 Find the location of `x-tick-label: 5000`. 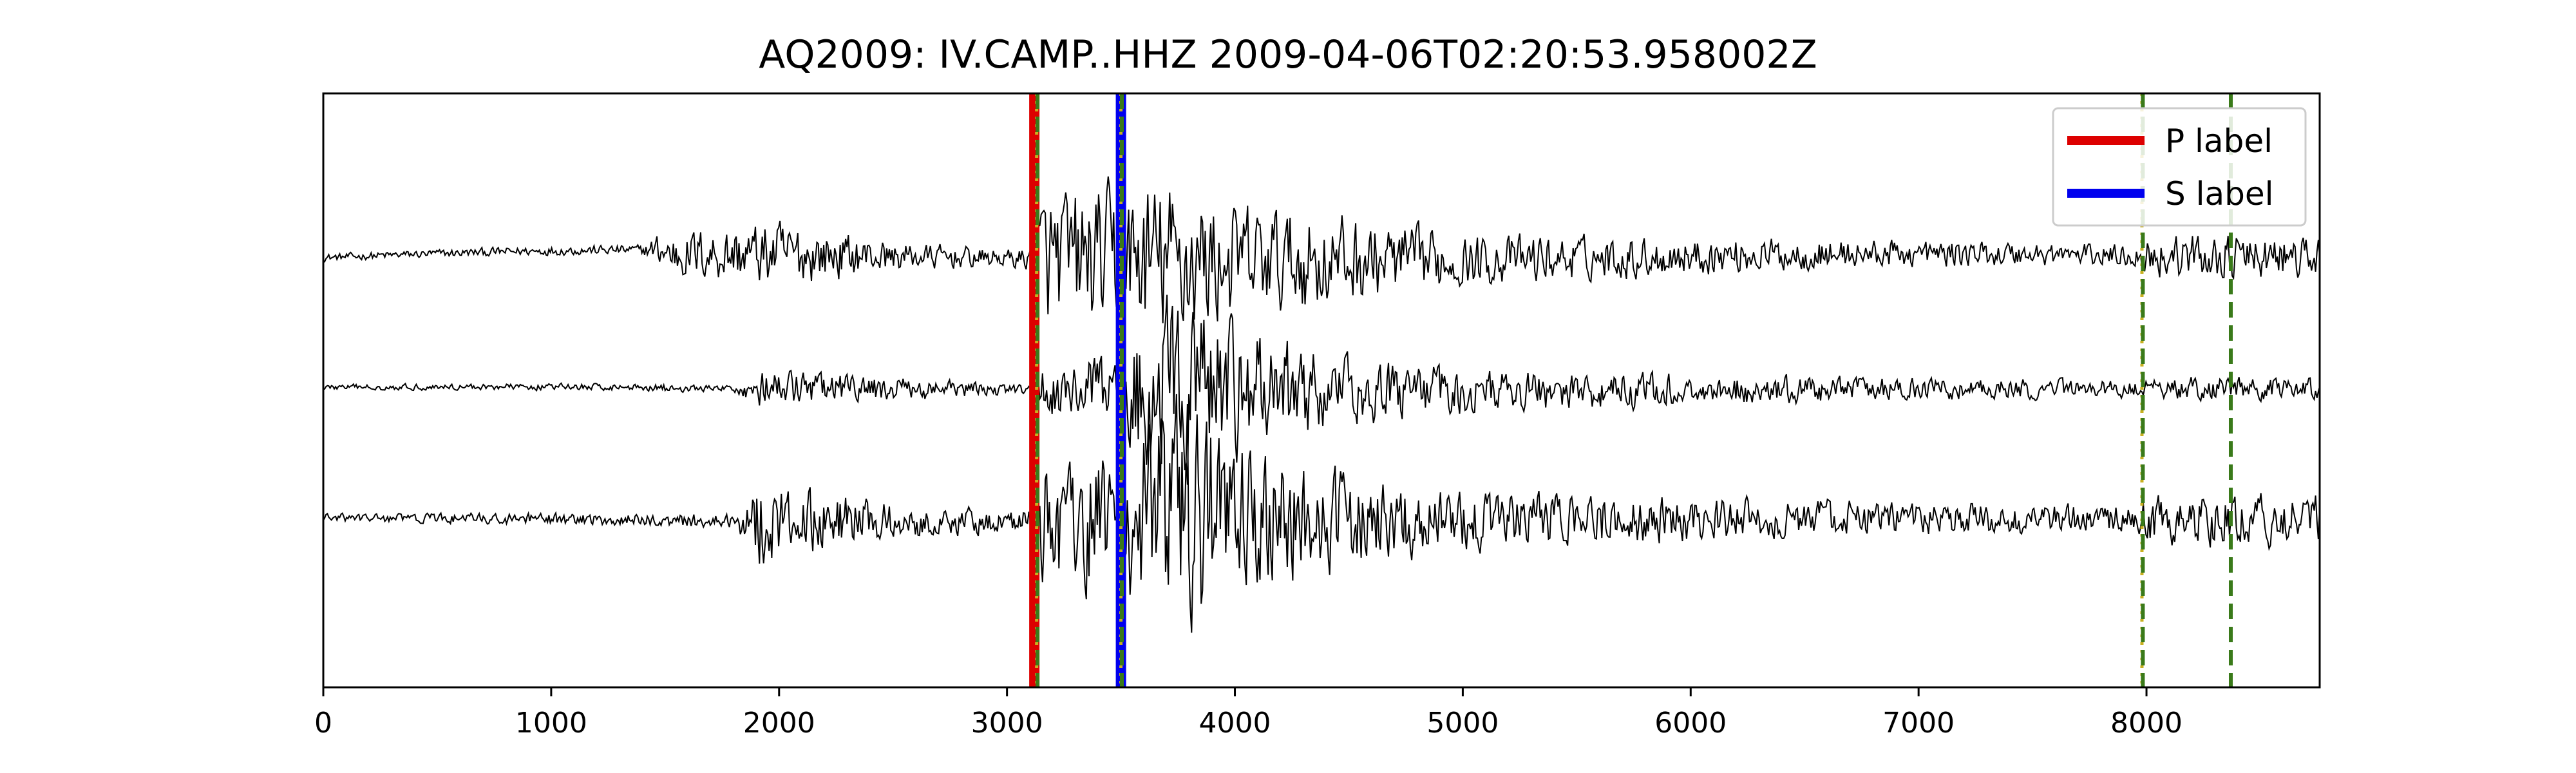

x-tick-label: 5000 is located at coordinates (1463, 724).